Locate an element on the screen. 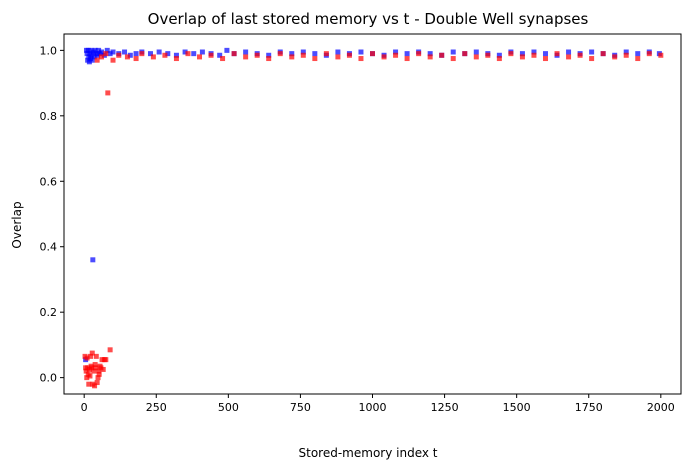 This screenshot has width=691, height=470. x-tick-label: 1000 is located at coordinates (373, 407).